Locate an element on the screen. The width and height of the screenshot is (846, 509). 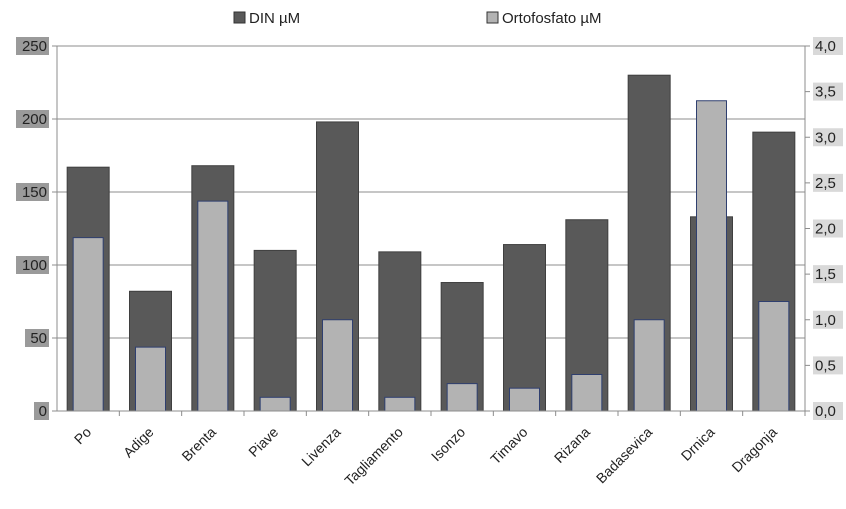
legend-label: DIN µM is located at coordinates (274, 18).